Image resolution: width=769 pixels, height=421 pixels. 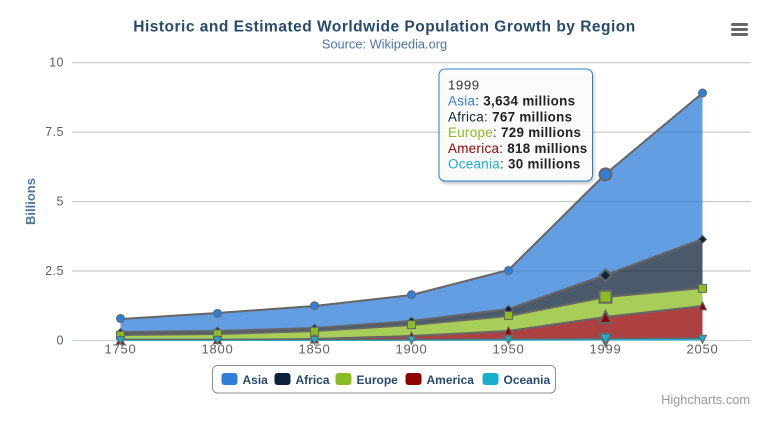 What do you see at coordinates (514, 164) in the screenshot?
I see `svg-text: Oceania: 30 millions` at bounding box center [514, 164].